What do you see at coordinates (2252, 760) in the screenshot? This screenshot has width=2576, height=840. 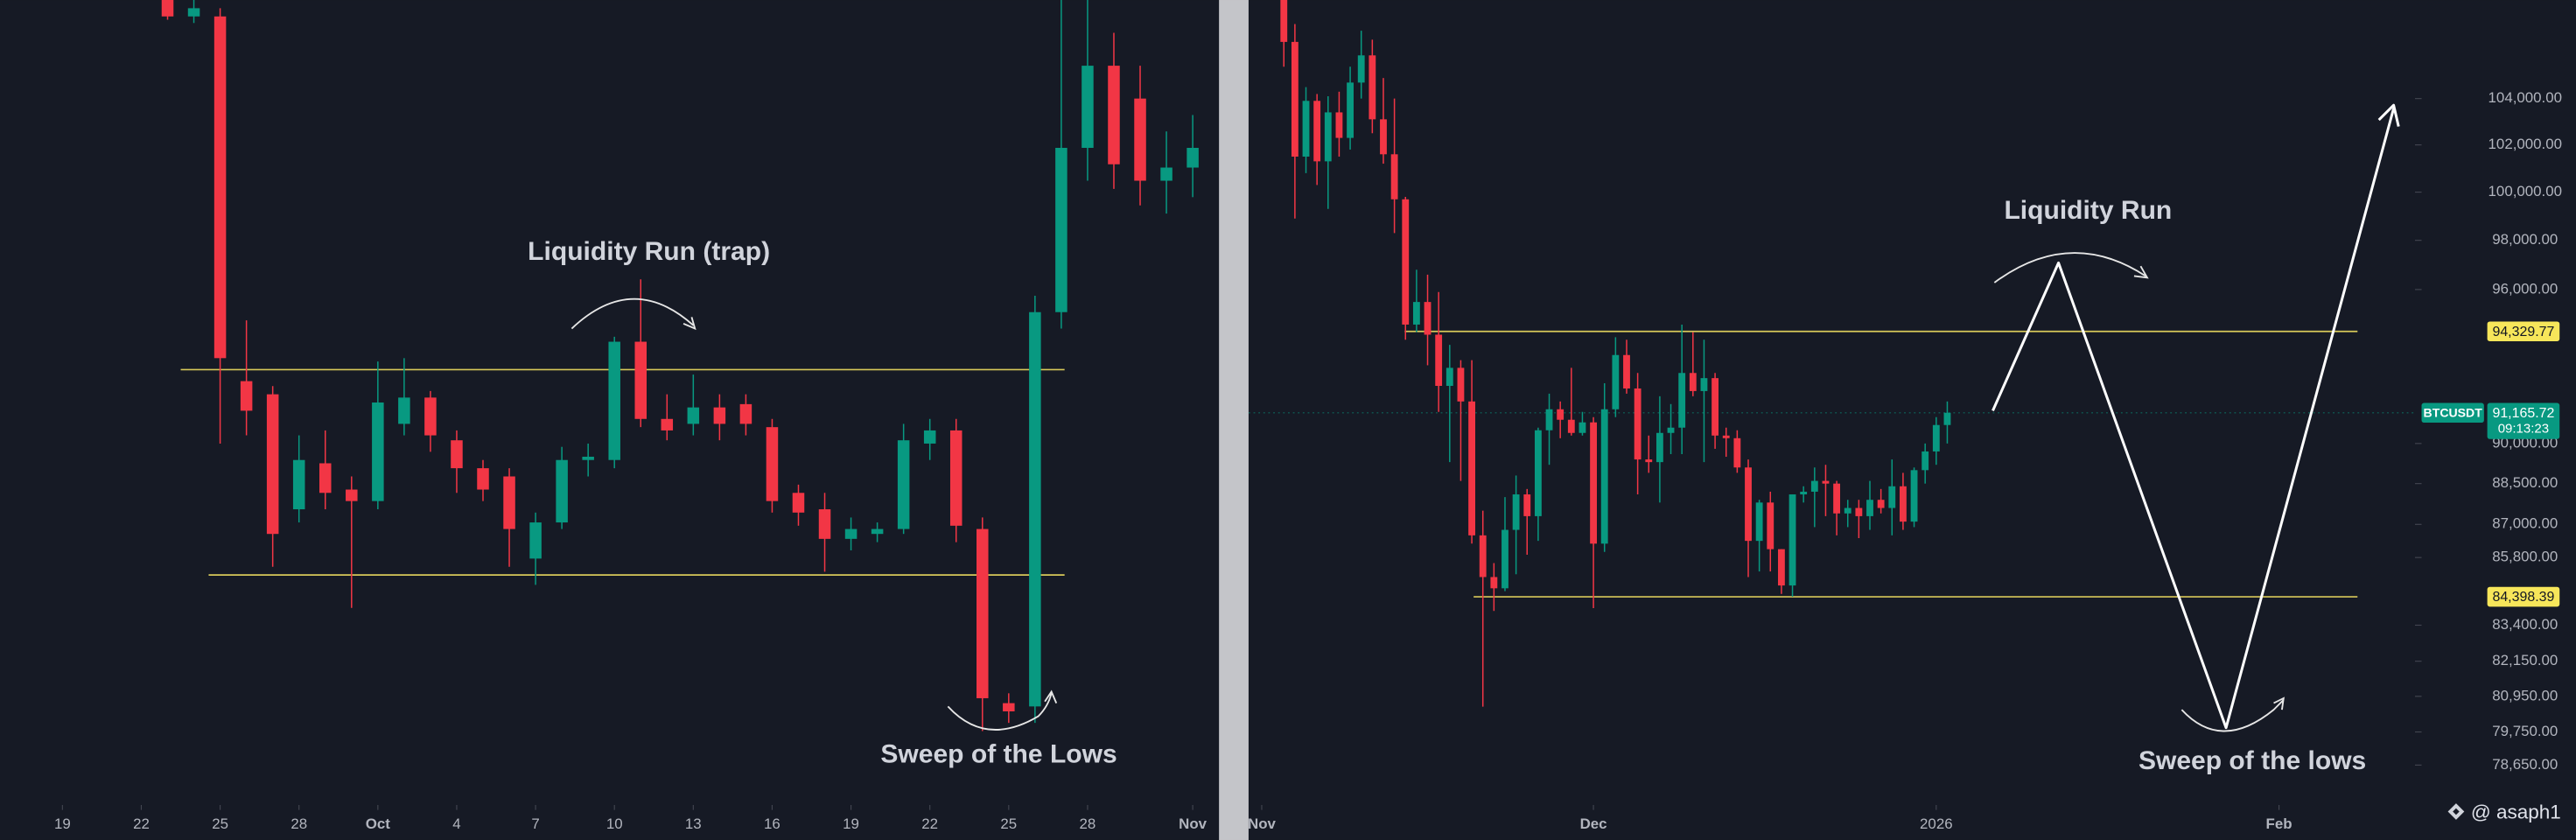 I see `annotation: Sweep of the lows` at bounding box center [2252, 760].